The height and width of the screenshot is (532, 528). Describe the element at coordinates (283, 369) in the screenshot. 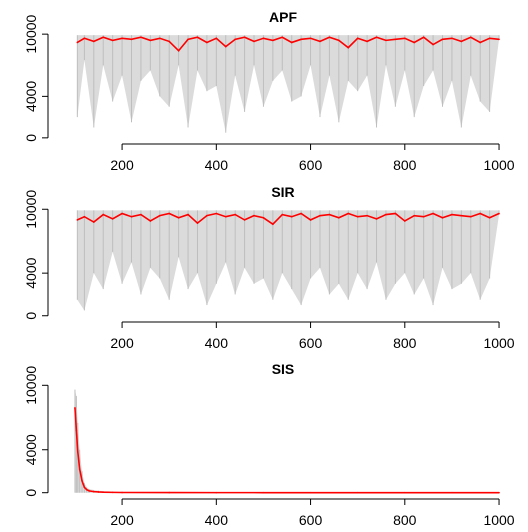

I see `chart-title: SIS` at that location.